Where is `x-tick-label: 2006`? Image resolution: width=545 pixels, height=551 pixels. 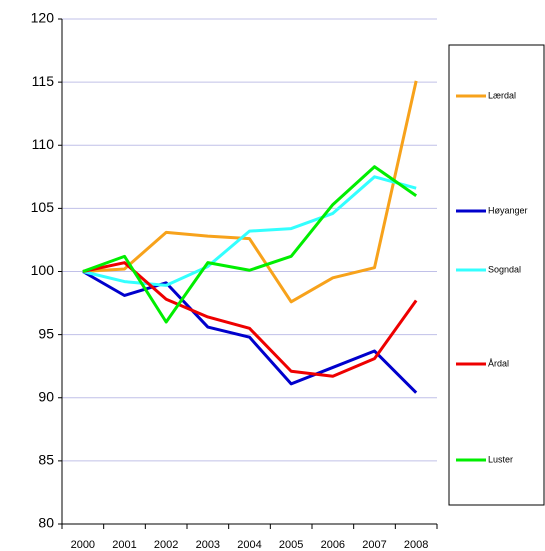
x-tick-label: 2006 is located at coordinates (333, 545).